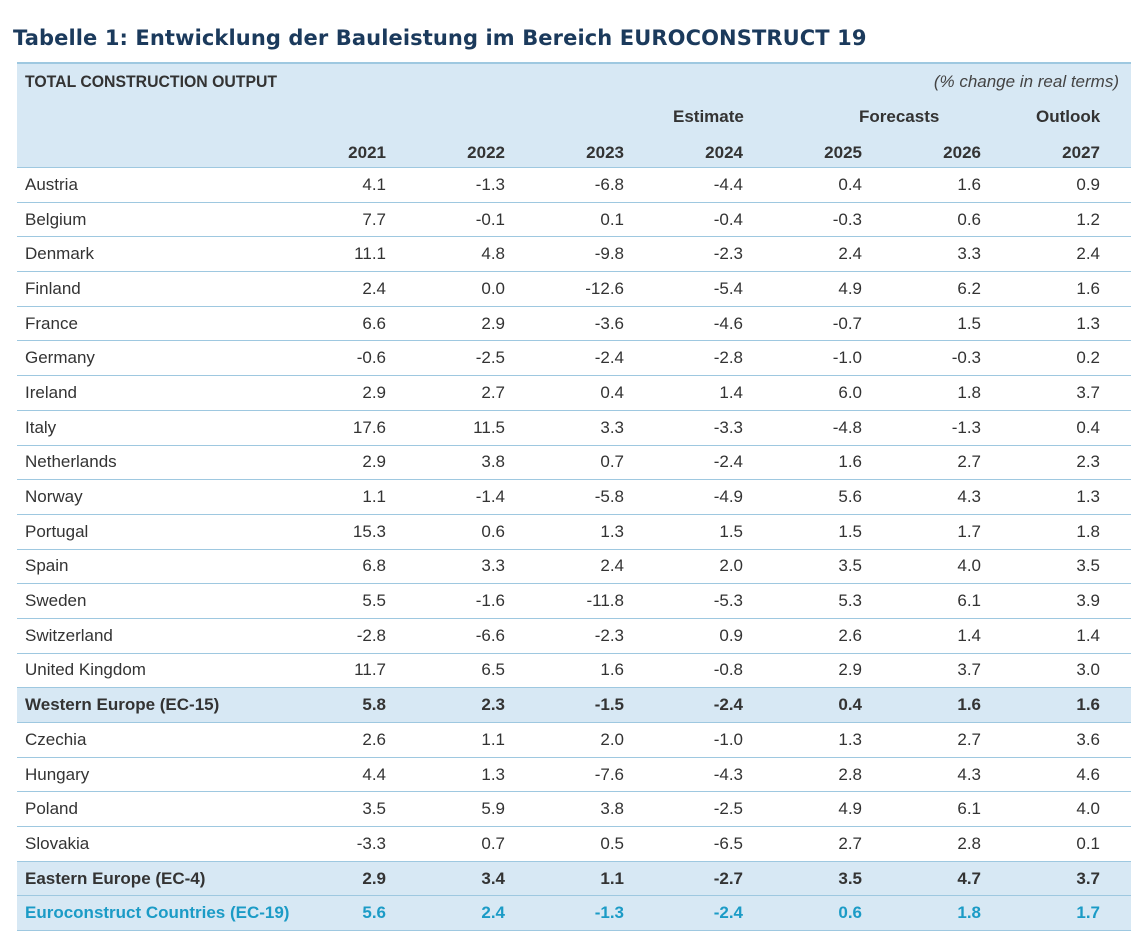 This screenshot has width=1148, height=940. What do you see at coordinates (489, 427) in the screenshot?
I see `value-cell: 11.5` at bounding box center [489, 427].